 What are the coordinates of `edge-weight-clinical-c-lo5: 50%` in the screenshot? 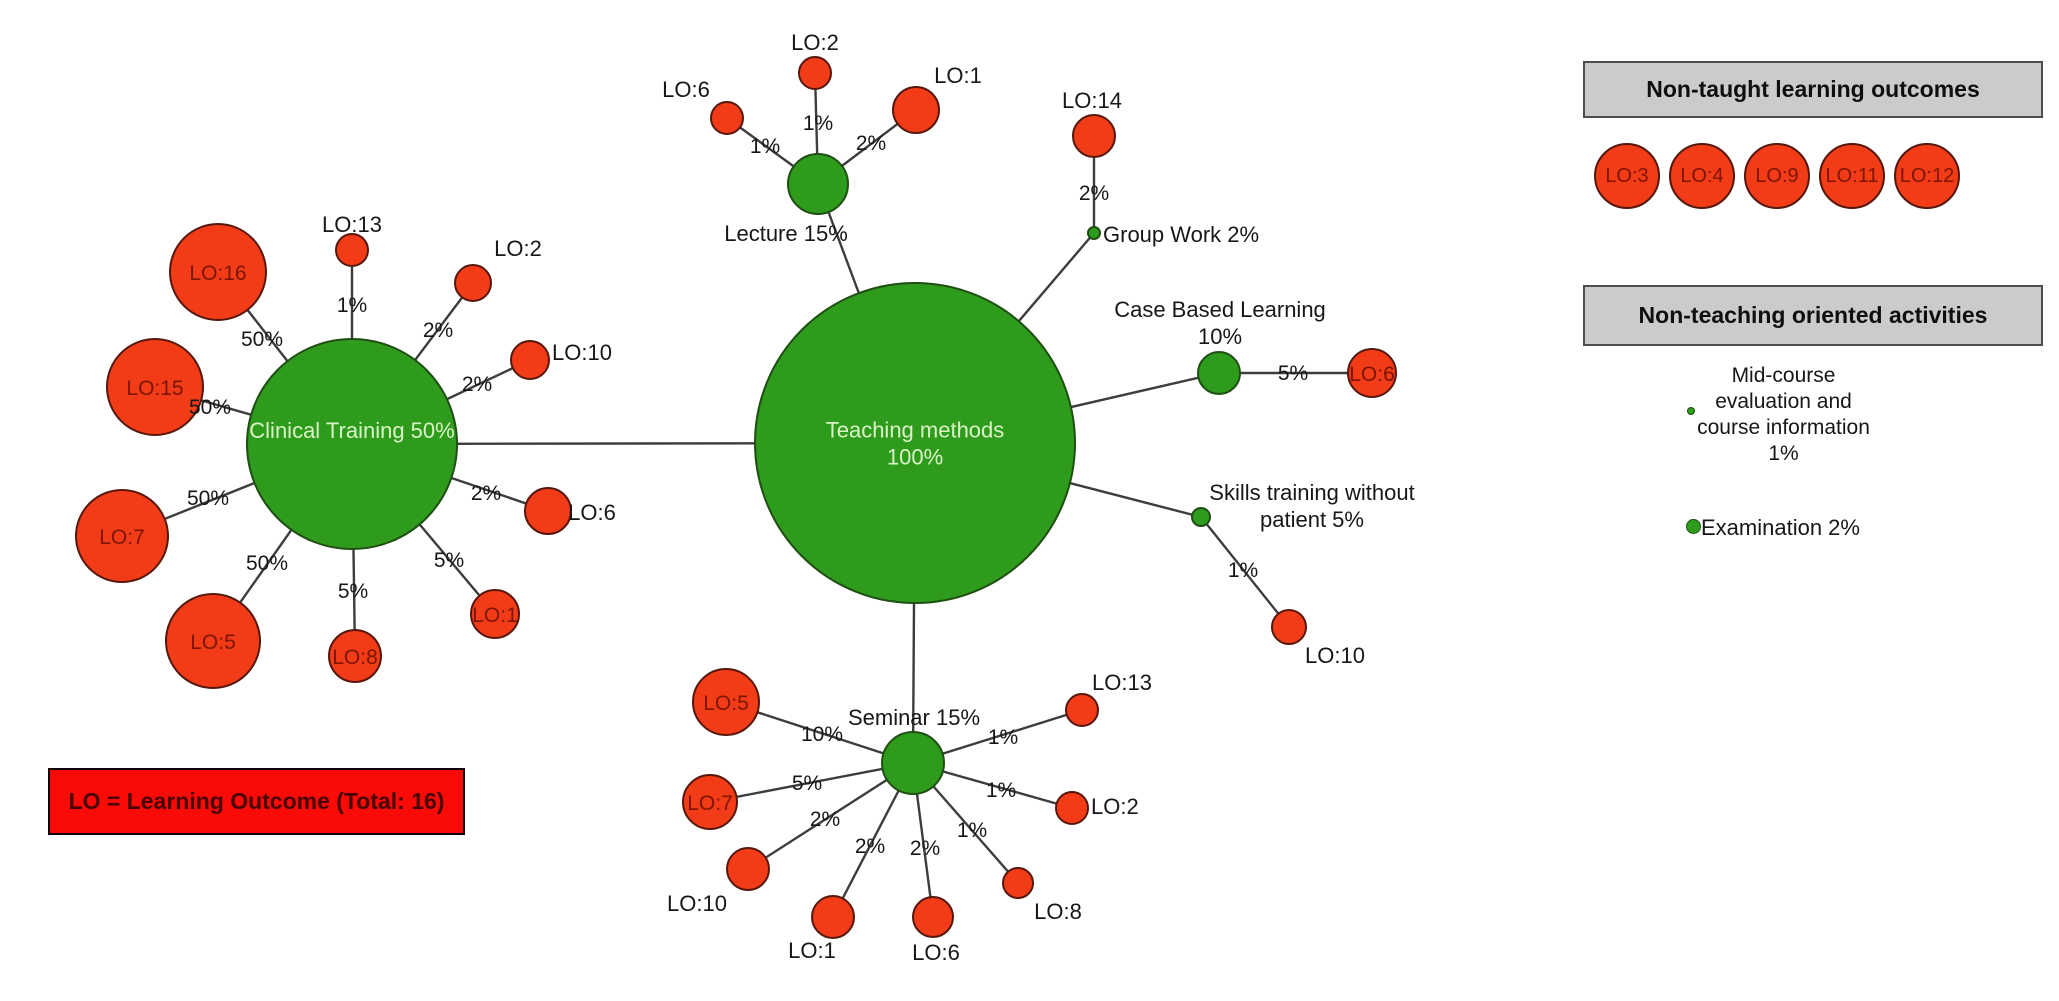 It's located at (267, 563).